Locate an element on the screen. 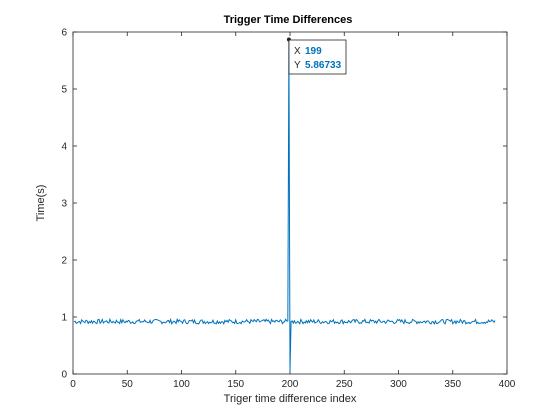  datatip-x-value: 199 is located at coordinates (313, 51).